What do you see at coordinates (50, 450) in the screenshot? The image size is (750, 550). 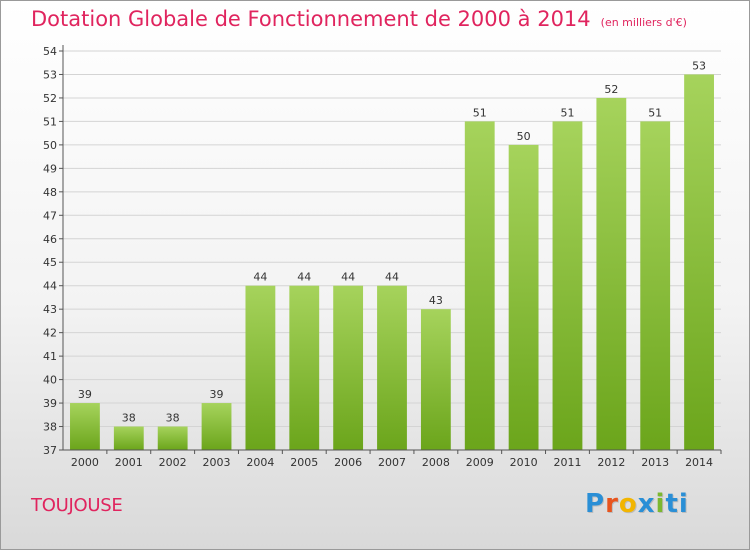 I see `y-tick-label: 37` at bounding box center [50, 450].